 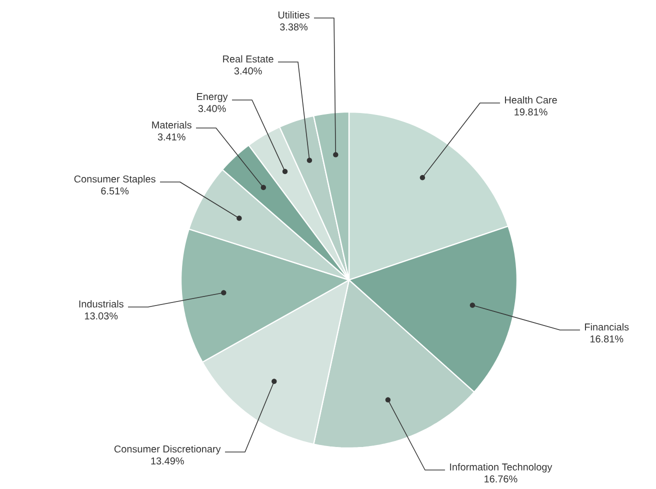 What do you see at coordinates (294, 14) in the screenshot?
I see `slice-label: Utilities` at bounding box center [294, 14].